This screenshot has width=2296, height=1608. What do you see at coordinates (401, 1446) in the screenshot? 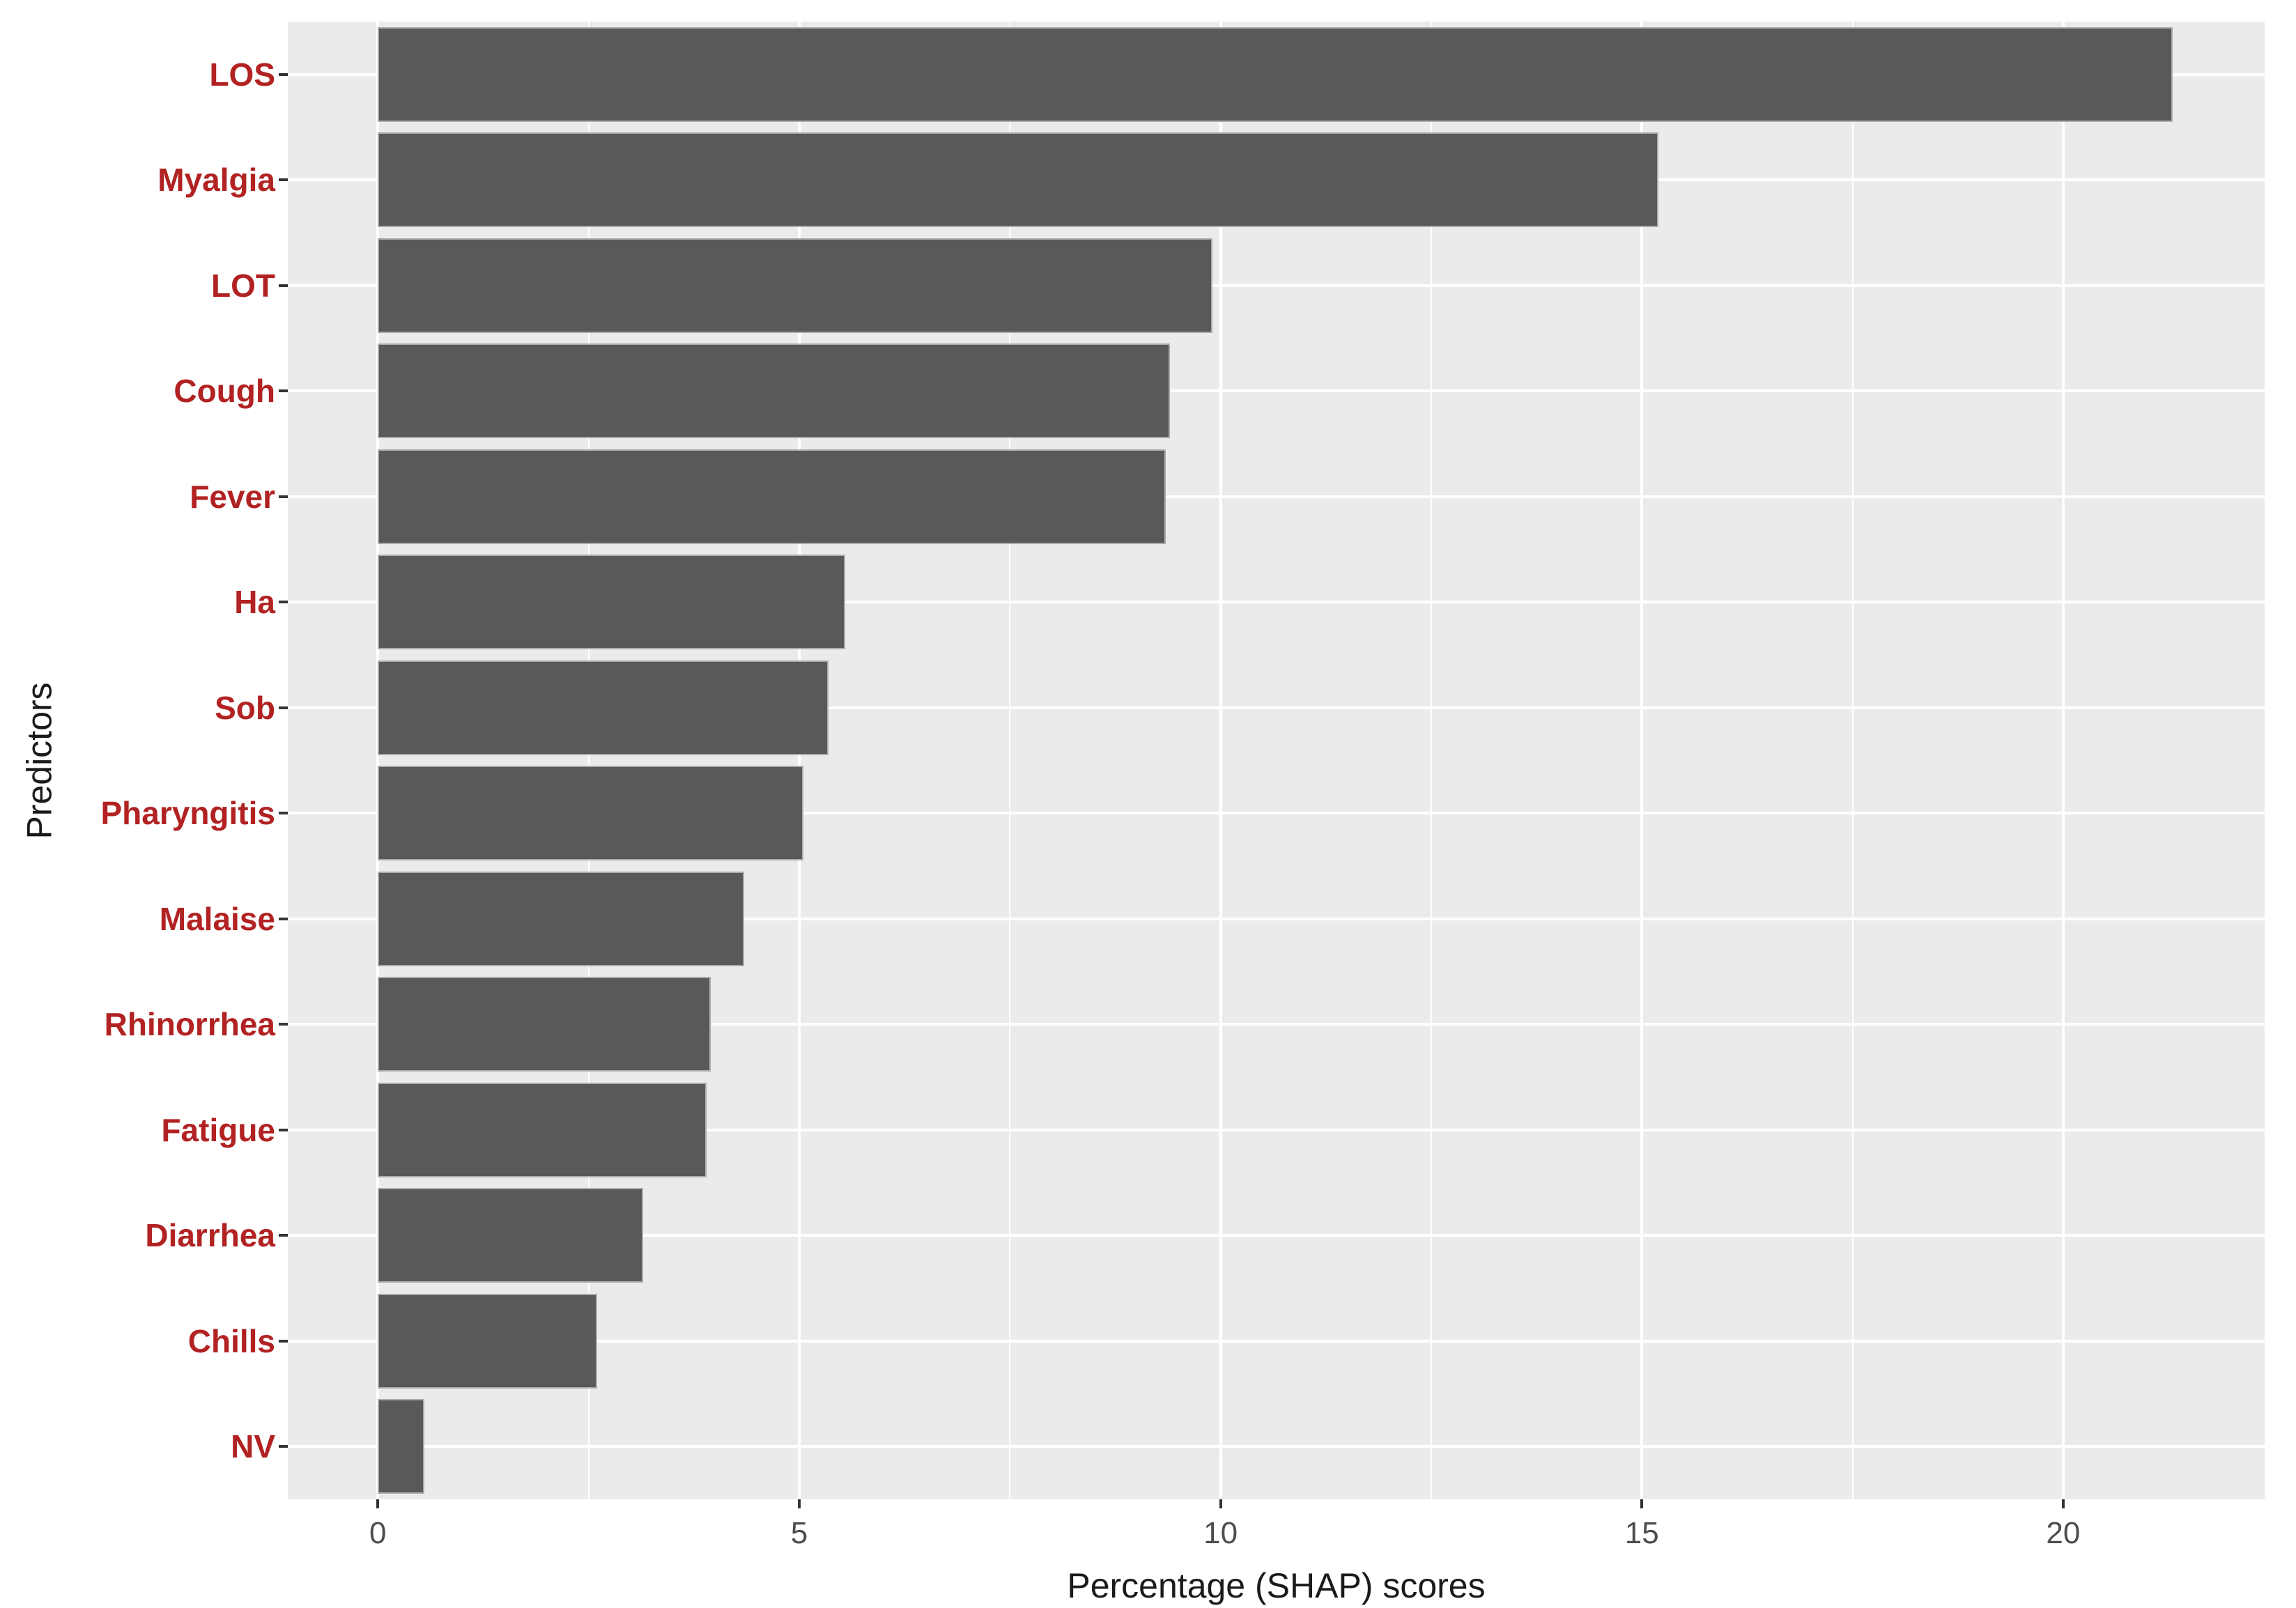
I see `bar-nv` at bounding box center [401, 1446].